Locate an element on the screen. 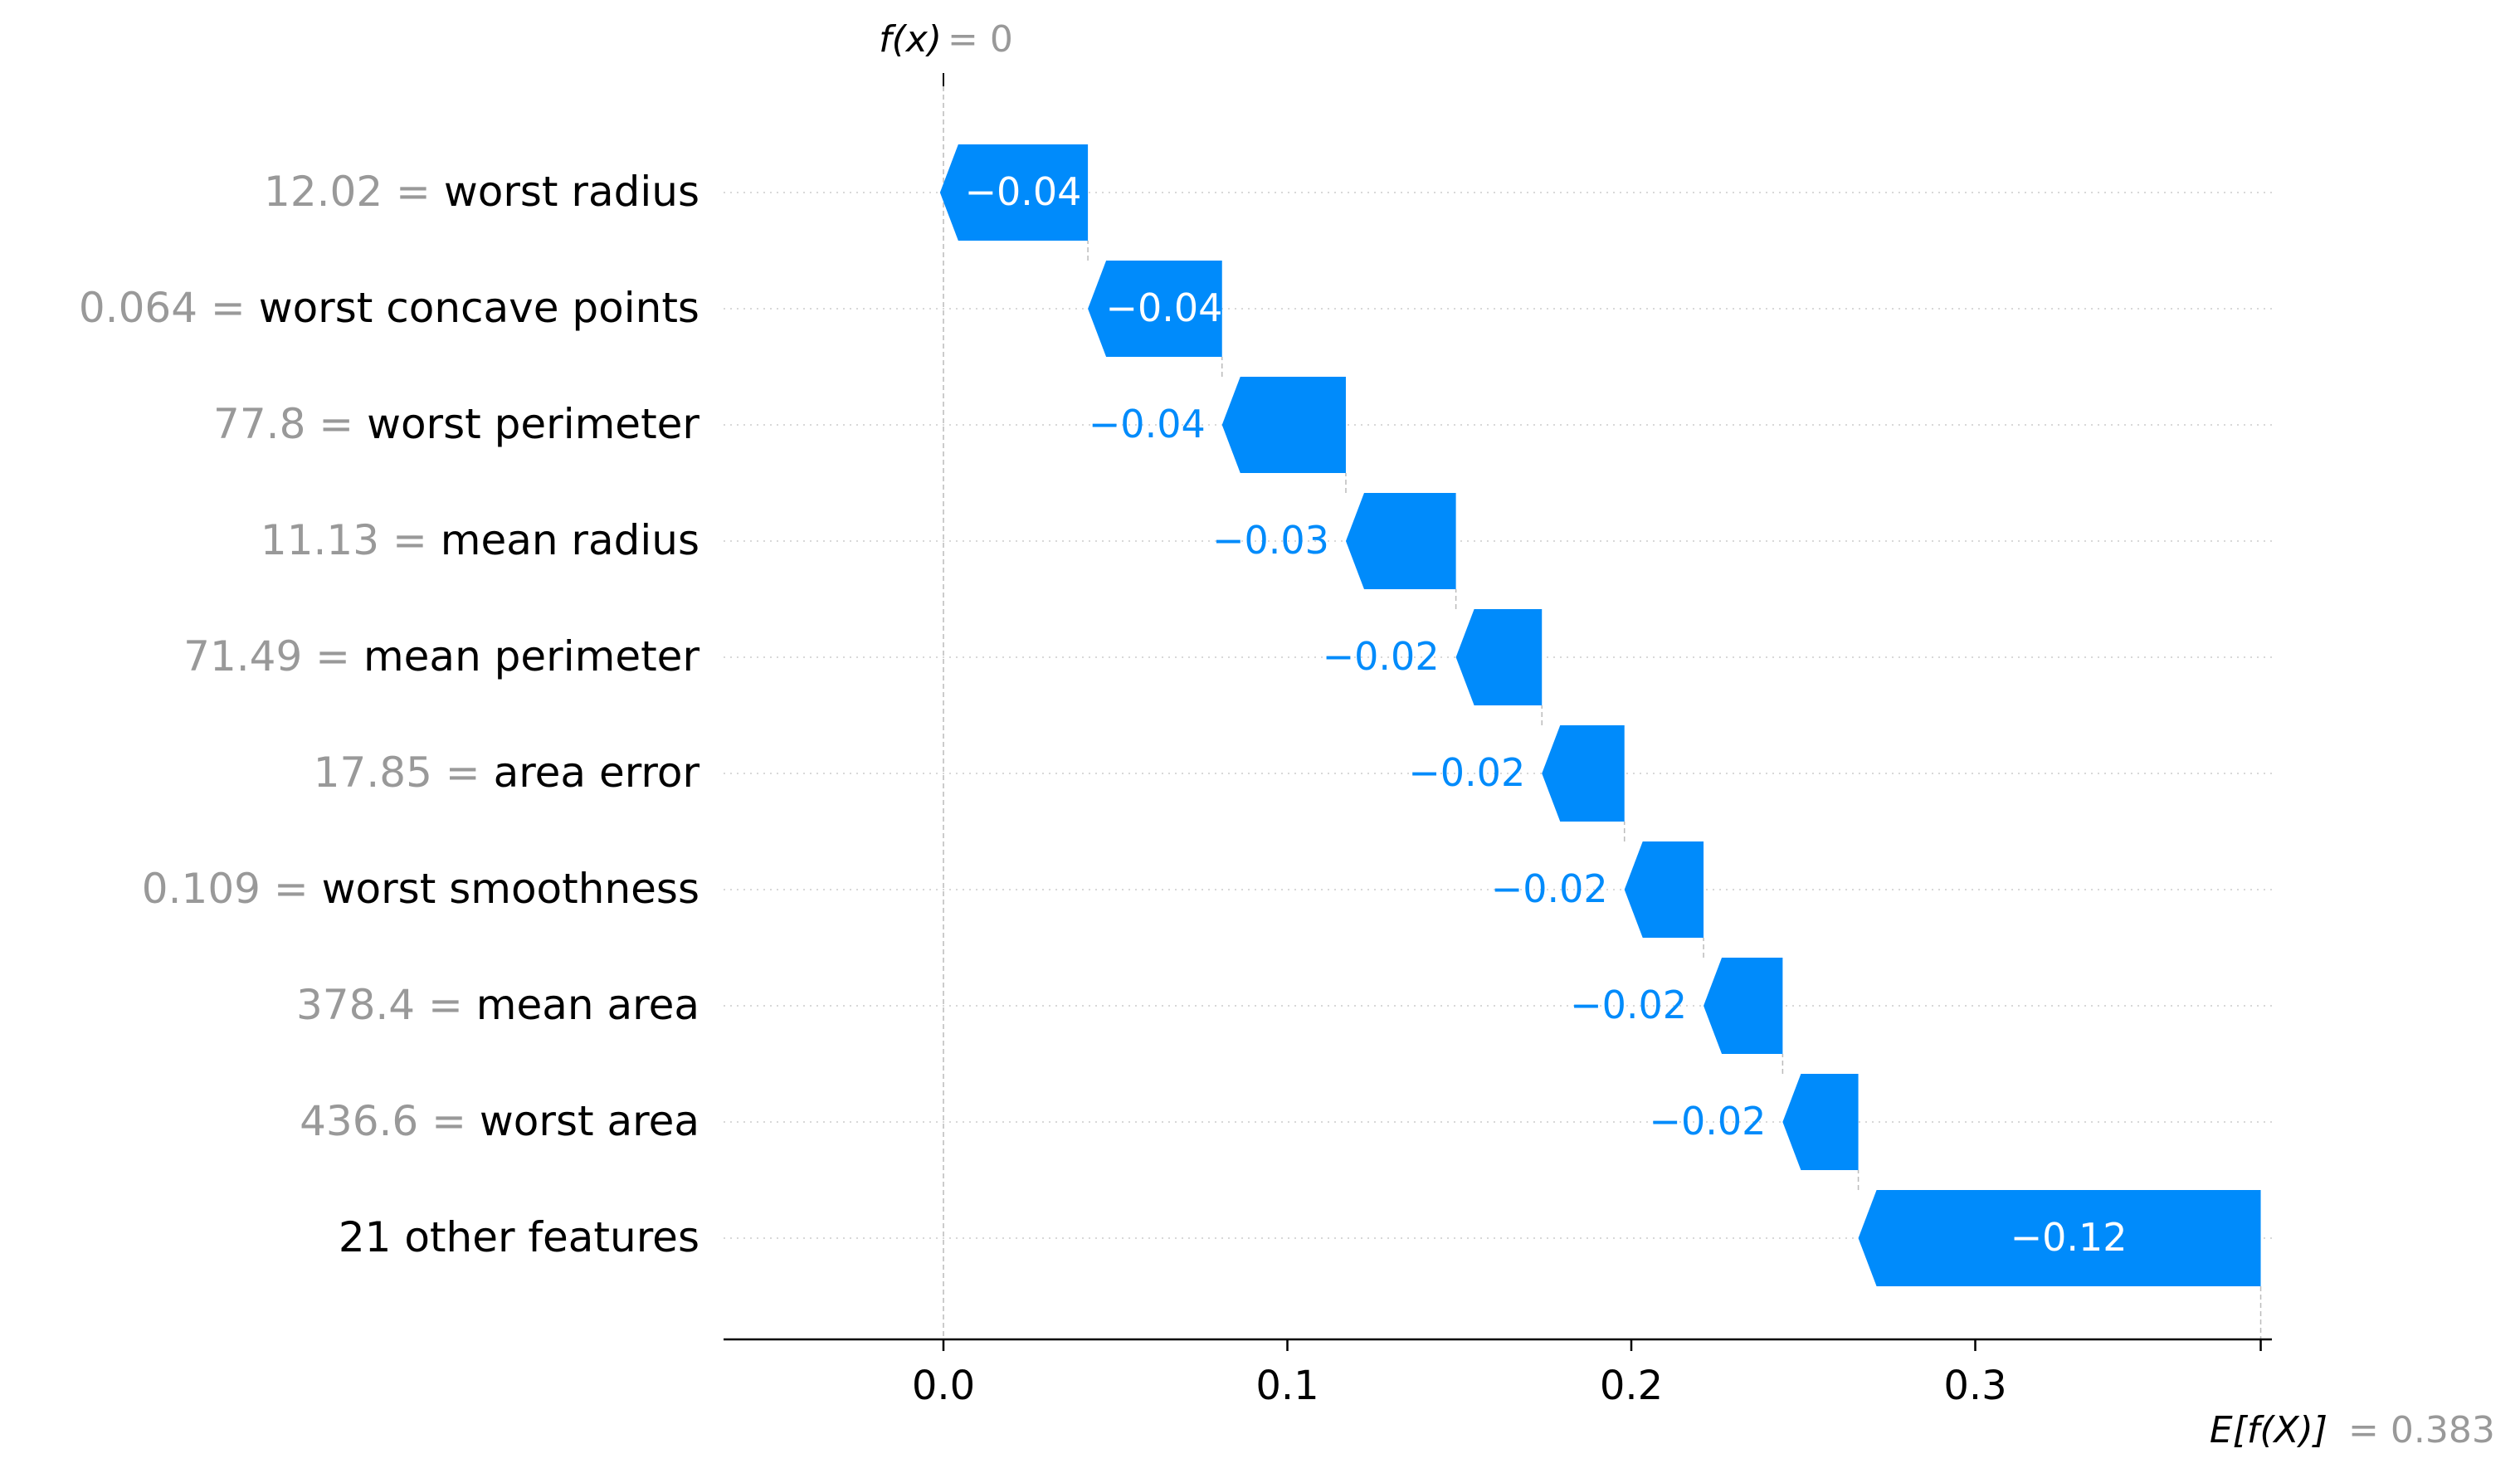  feature-label: 0.109 = worst smoothness is located at coordinates (420, 889).